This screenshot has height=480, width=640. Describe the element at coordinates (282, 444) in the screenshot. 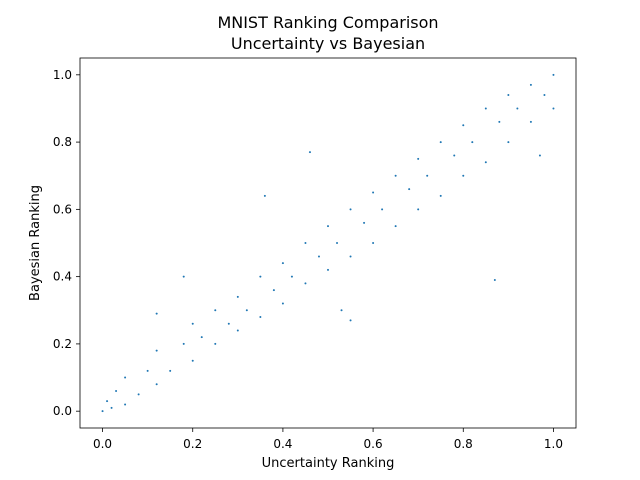

I see `x-tick-label: 0.4` at that location.